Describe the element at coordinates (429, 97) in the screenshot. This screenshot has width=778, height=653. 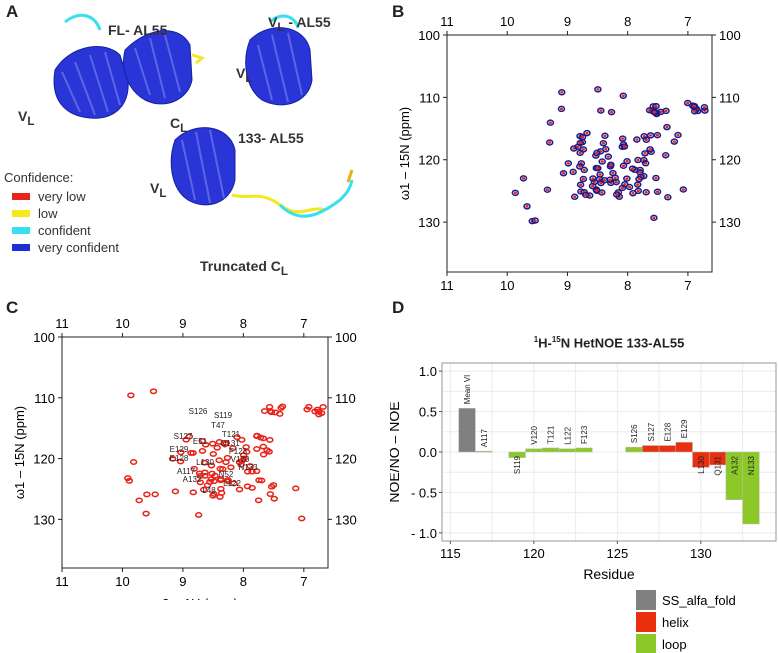
I see `y-tick-label: 110` at that location.